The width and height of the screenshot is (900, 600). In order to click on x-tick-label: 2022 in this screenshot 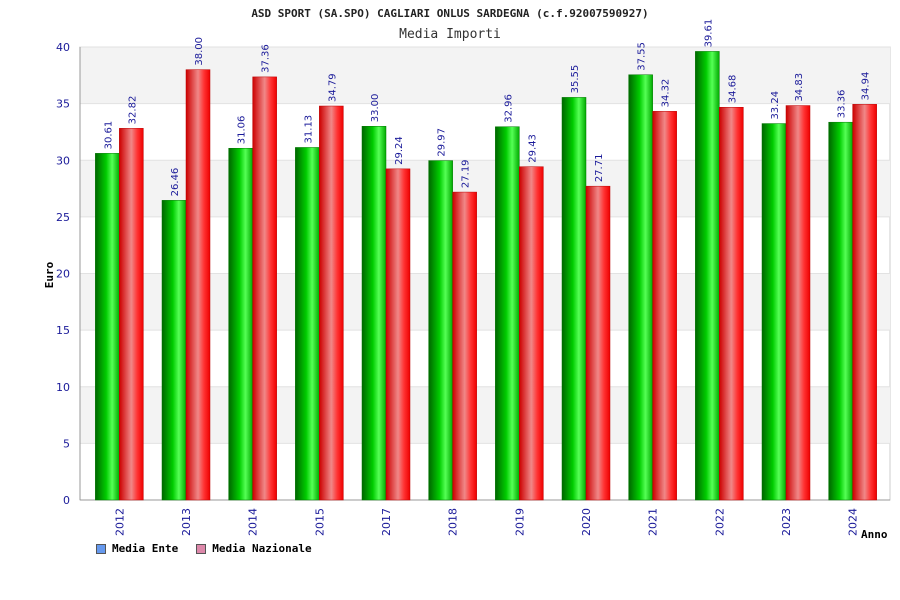, I will do `click(719, 522)`.